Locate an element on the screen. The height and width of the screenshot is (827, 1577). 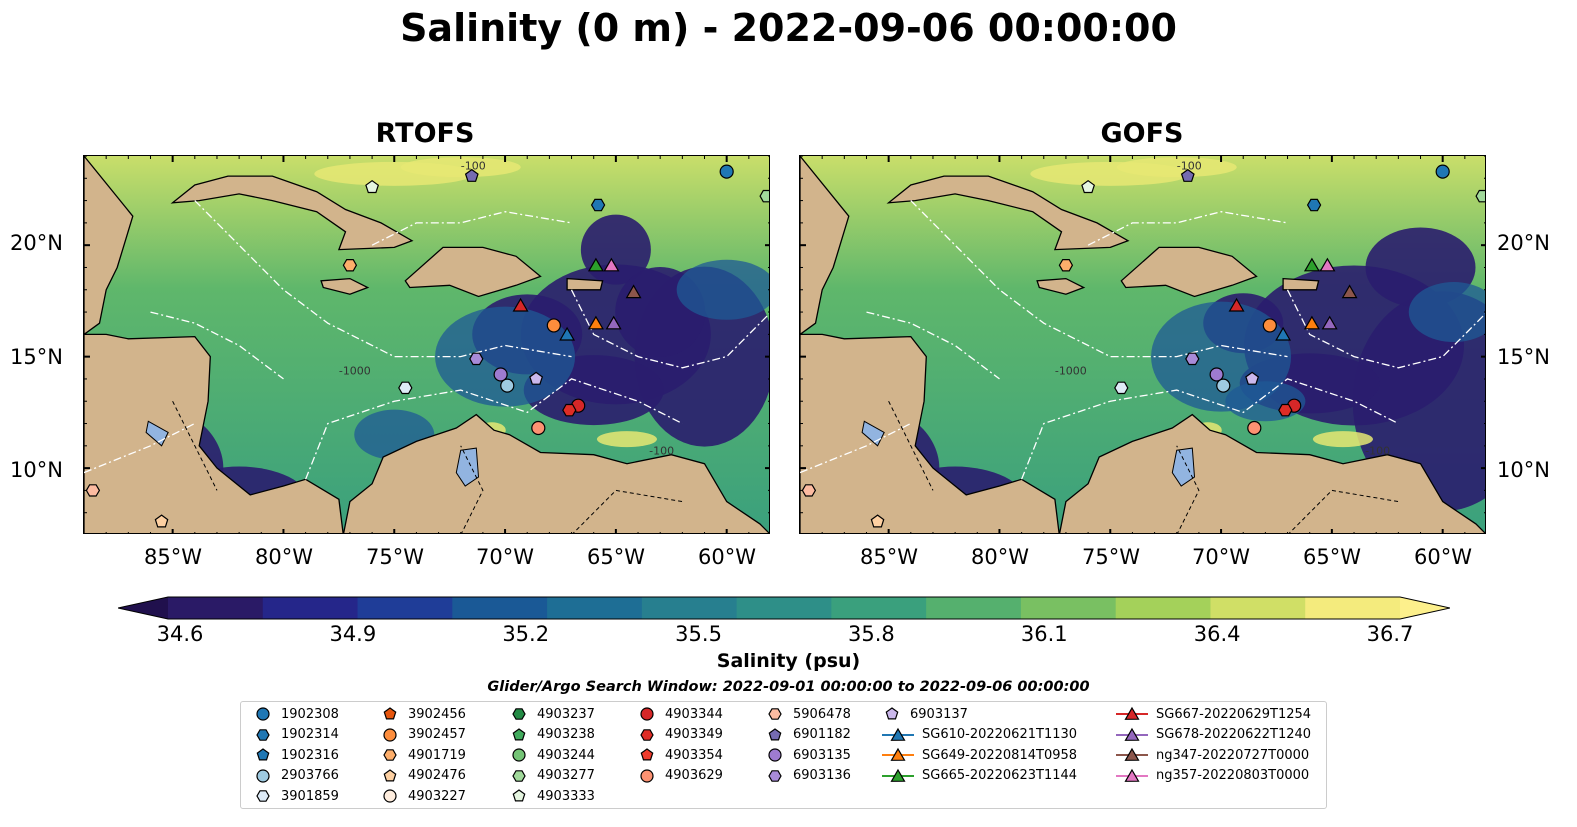
colorbar-tick: 36.4 is located at coordinates (1217, 634).